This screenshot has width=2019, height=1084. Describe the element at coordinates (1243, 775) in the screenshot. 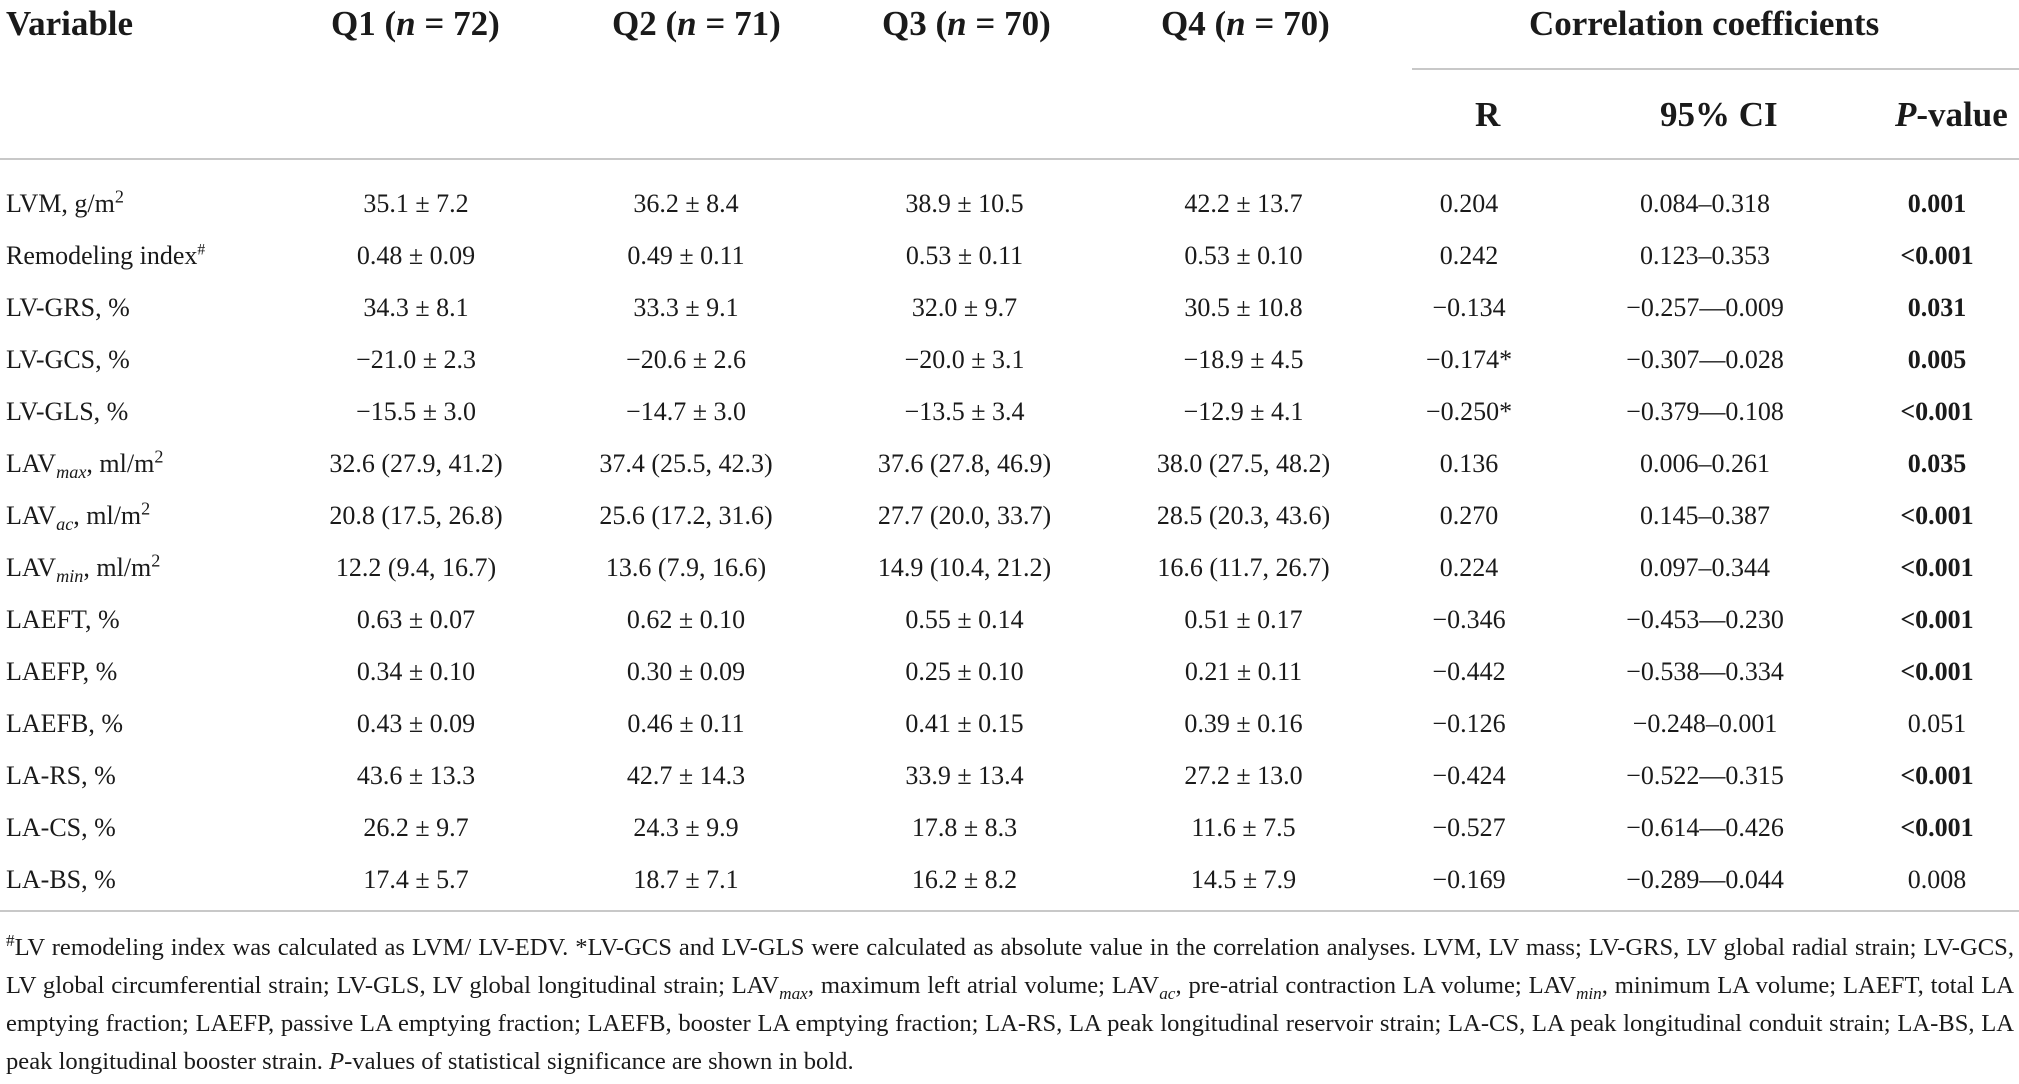

I see `cell-q4: 27.2 ± 13.0` at that location.